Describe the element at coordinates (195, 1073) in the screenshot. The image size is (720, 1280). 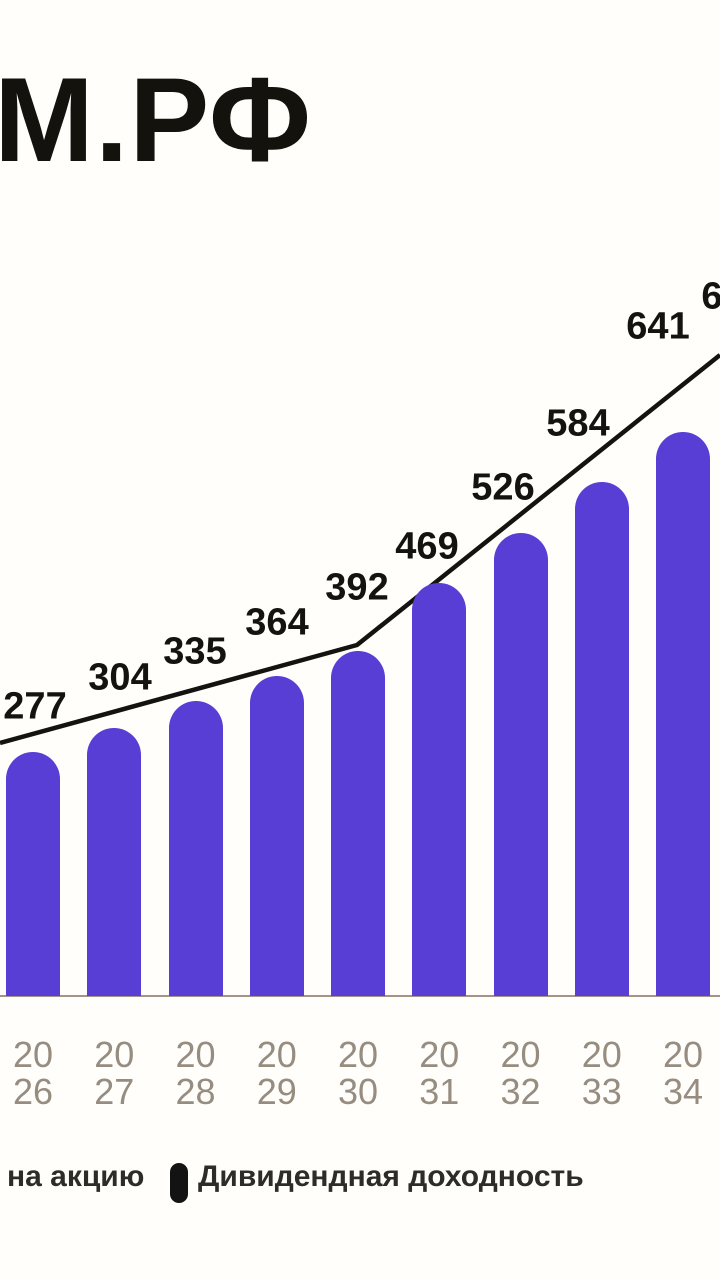
I see `x-tick-2028: 20 28` at that location.